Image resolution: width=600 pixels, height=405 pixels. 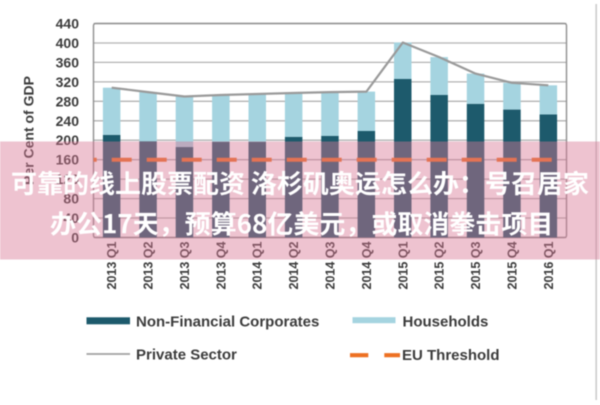 I want to click on svg-text: Households, so click(x=446, y=322).